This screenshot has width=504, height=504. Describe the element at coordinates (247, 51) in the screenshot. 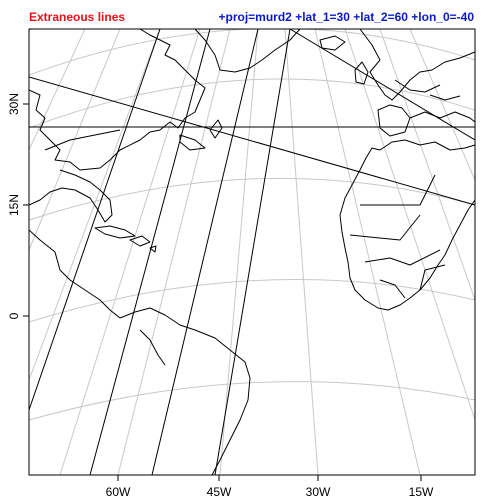

I see `greenland-coast` at that location.